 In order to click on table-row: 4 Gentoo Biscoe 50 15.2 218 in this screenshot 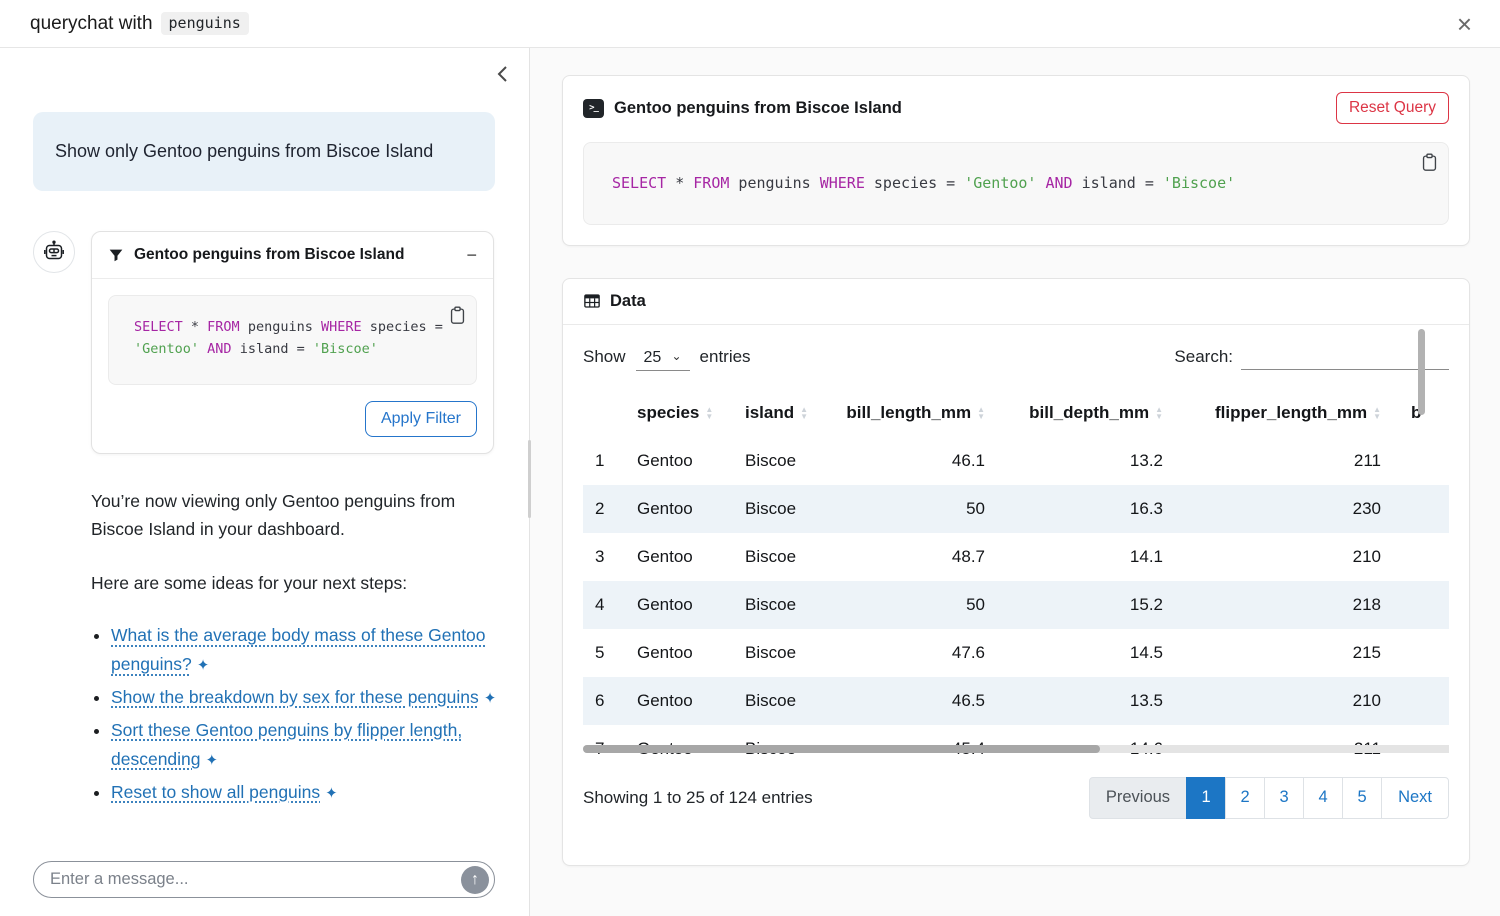, I will do `click(1016, 604)`.